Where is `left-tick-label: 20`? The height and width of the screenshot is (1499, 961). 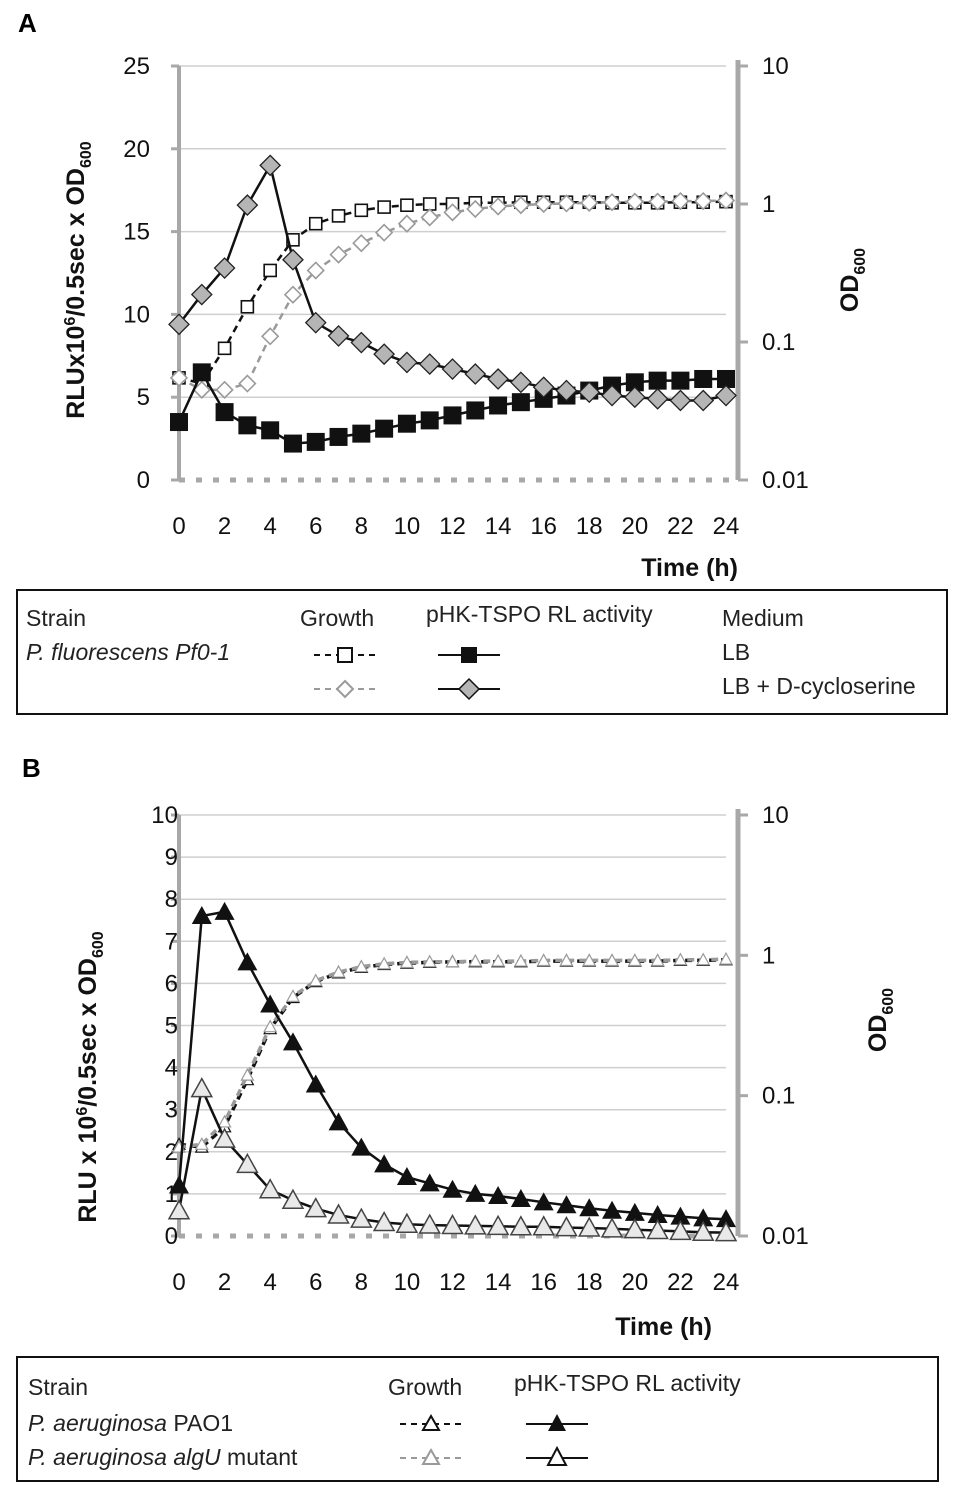
left-tick-label: 20 is located at coordinates (136, 149).